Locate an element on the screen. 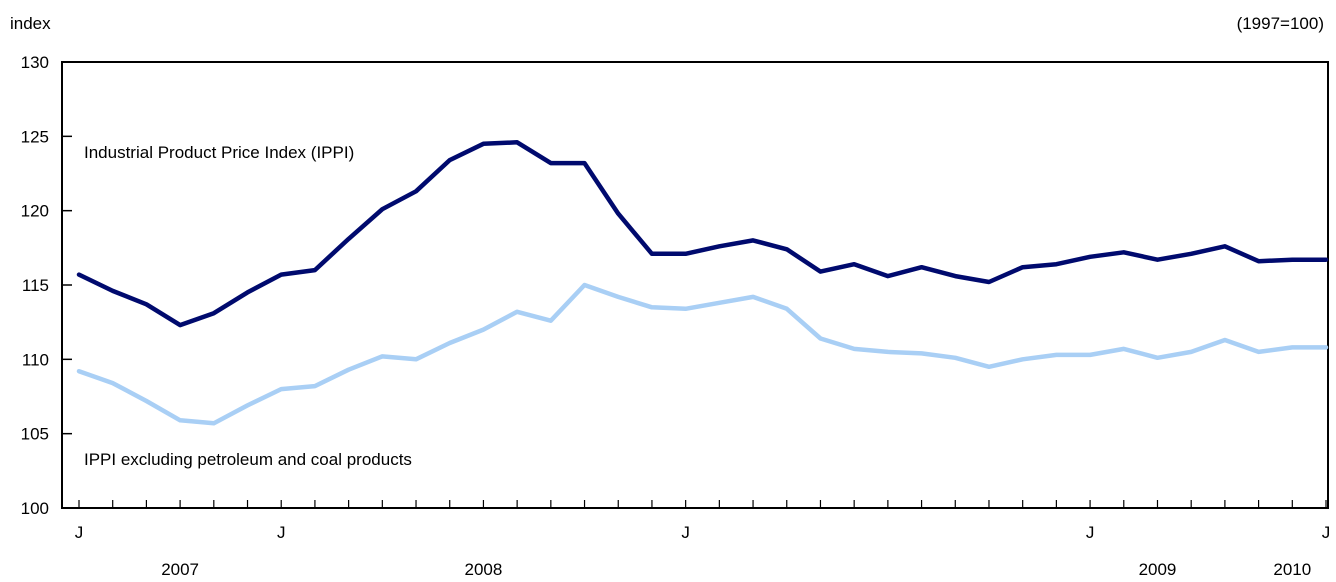 This screenshot has width=1336, height=582. y-tick-label: 115 is located at coordinates (35, 285).